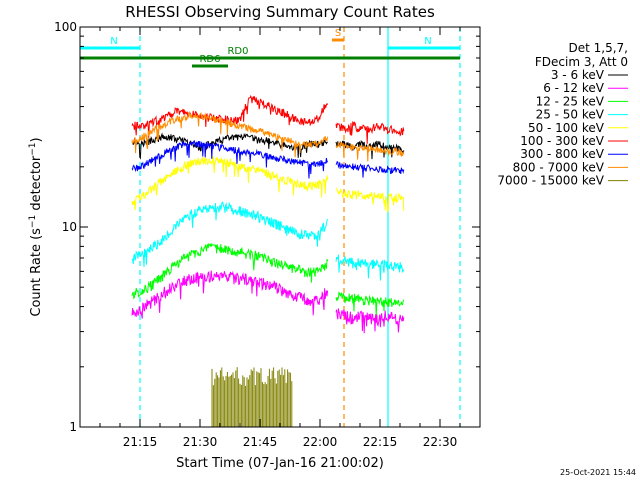 Image resolution: width=640 pixels, height=480 pixels. Describe the element at coordinates (140, 442) in the screenshot. I see `x-tick-label: 21:15` at that location.